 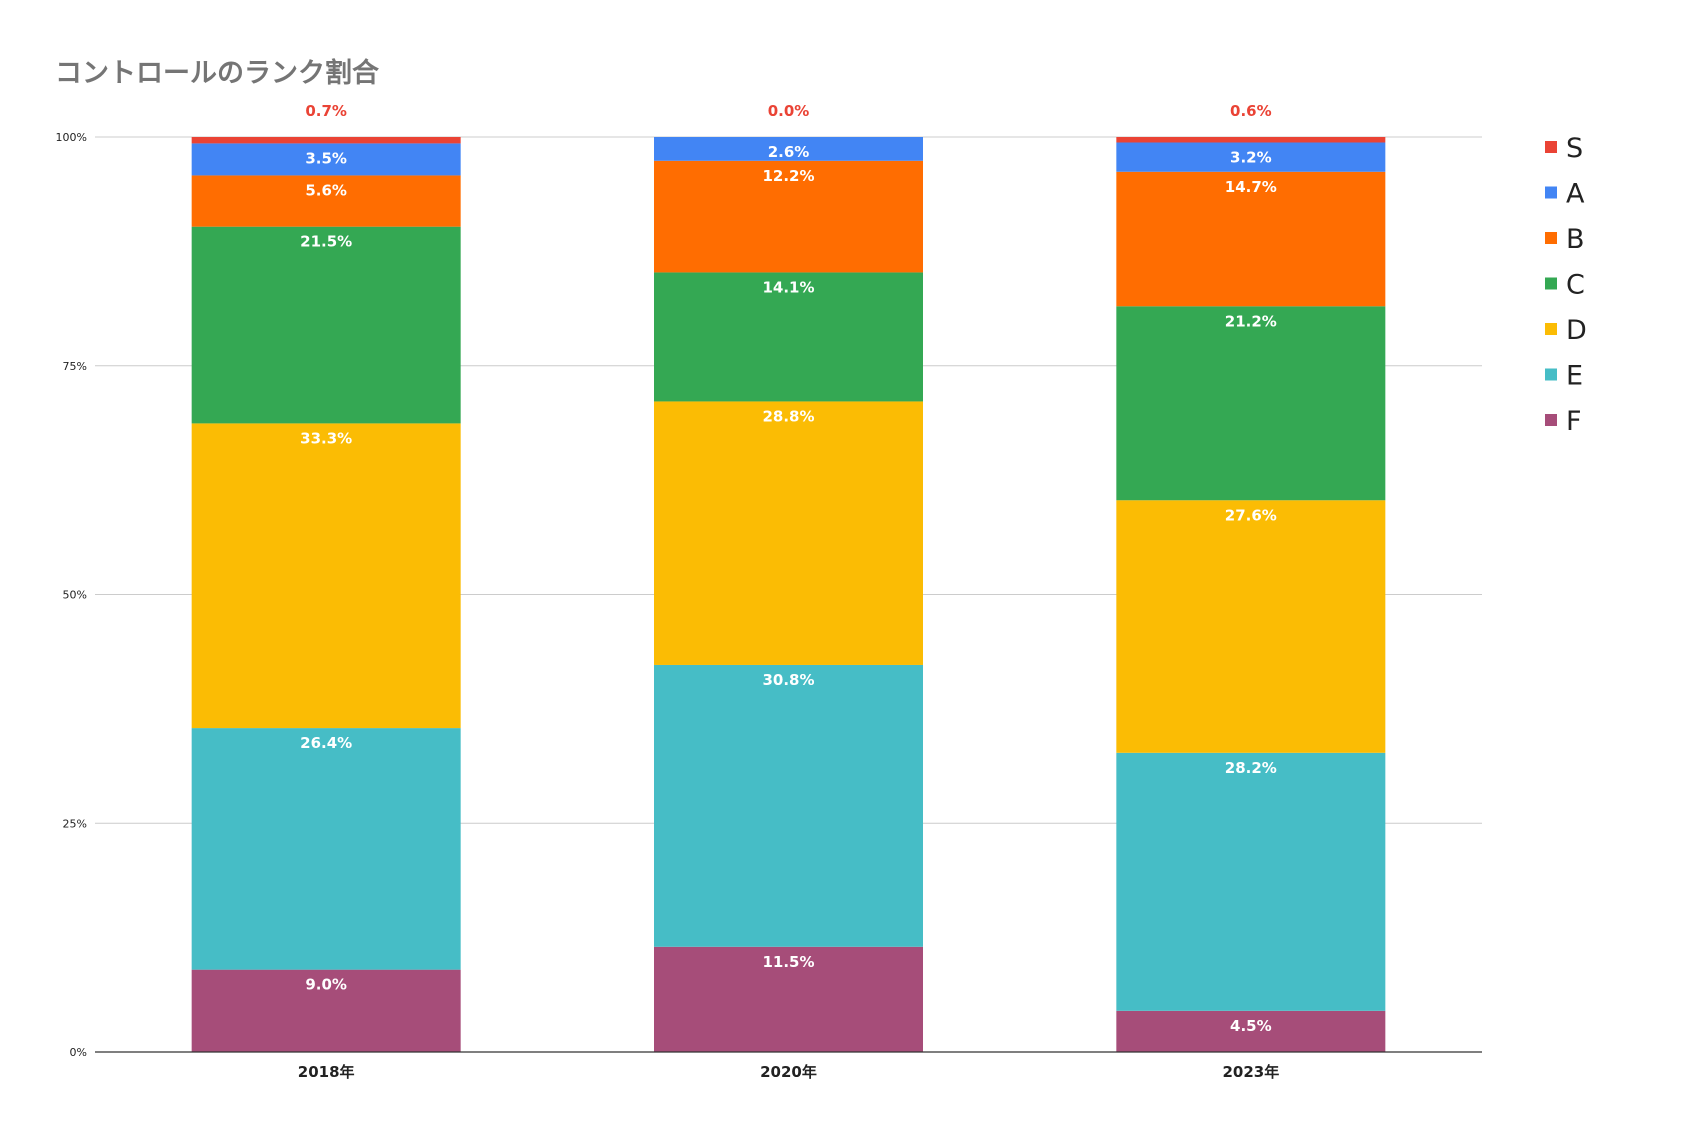 What do you see at coordinates (1251, 321) in the screenshot?
I see `data-label-c: 21.2%` at bounding box center [1251, 321].